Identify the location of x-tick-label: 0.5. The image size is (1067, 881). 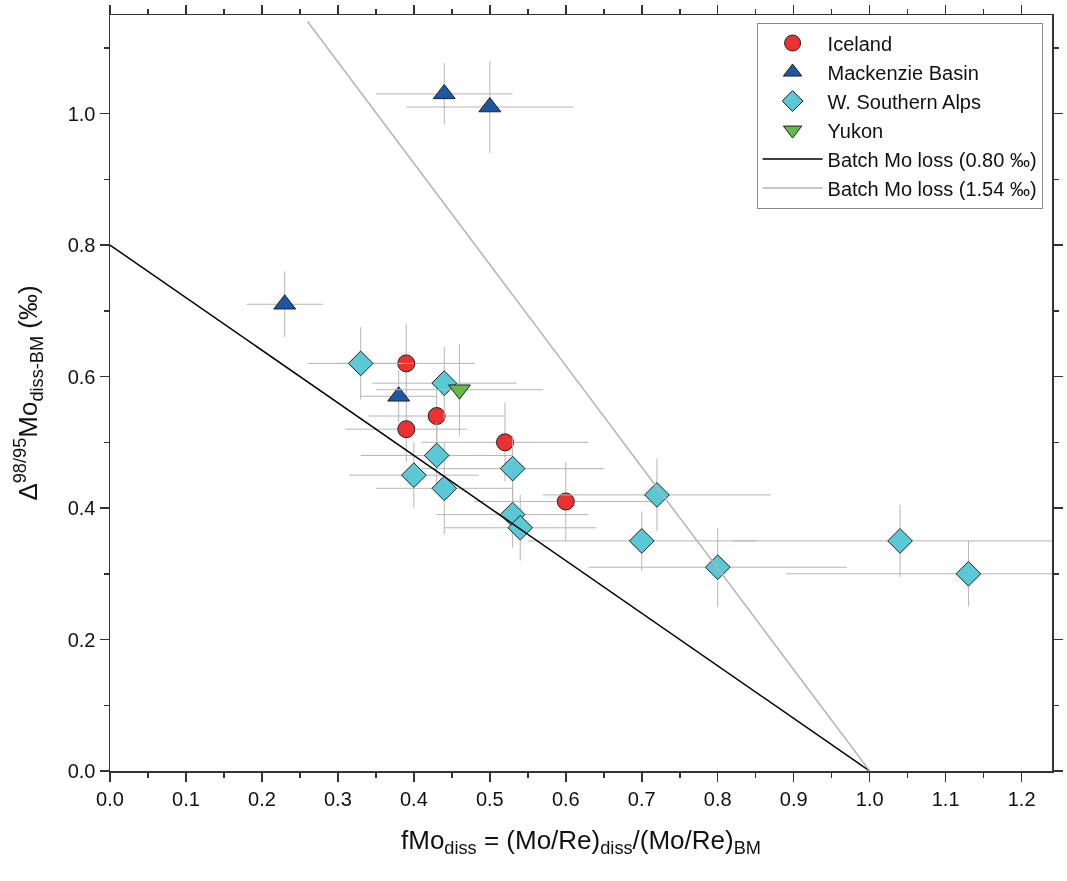
(489, 798).